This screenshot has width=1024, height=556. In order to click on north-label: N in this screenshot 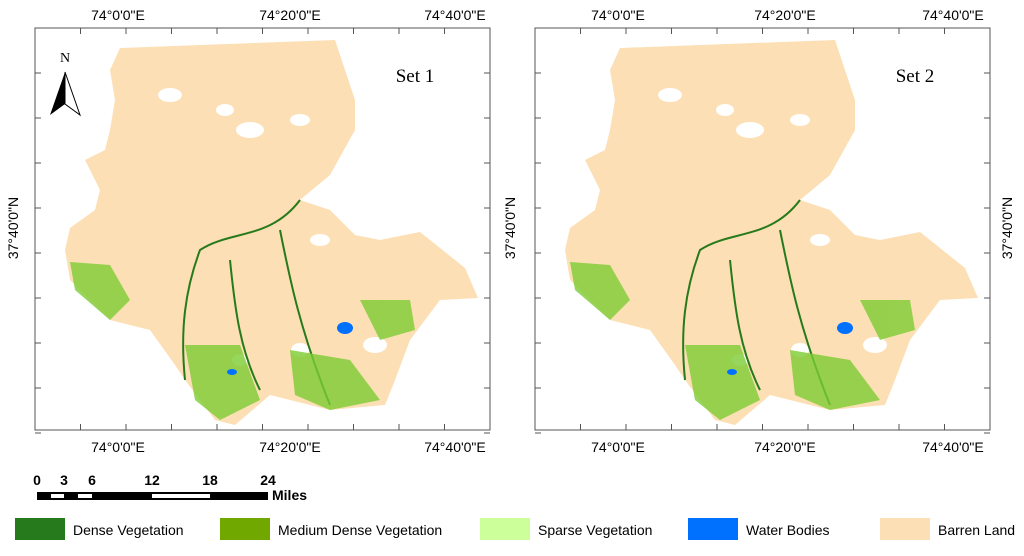, I will do `click(65, 58)`.